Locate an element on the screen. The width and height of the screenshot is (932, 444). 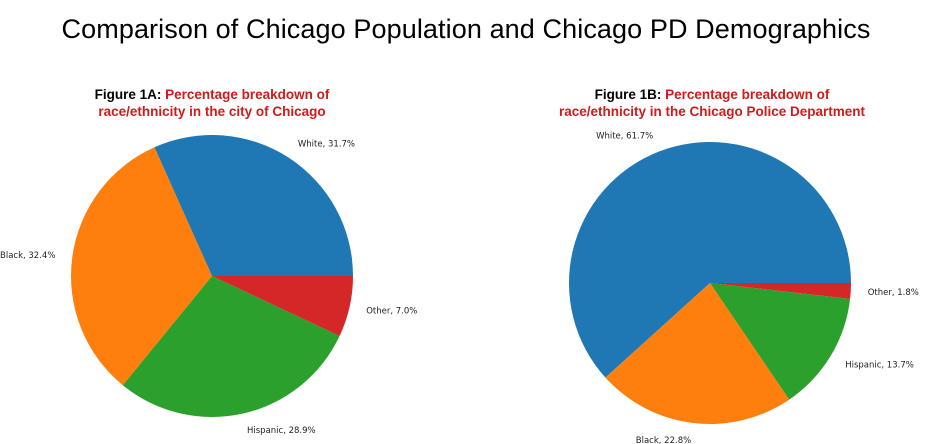
pie-b-label-white: White, 61.7% is located at coordinates (624, 137).